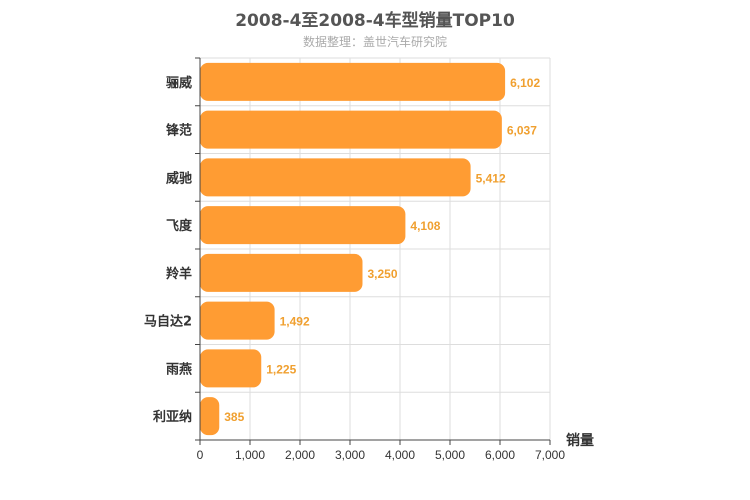  I want to click on x-tick-label: 2,000, so click(300, 455).